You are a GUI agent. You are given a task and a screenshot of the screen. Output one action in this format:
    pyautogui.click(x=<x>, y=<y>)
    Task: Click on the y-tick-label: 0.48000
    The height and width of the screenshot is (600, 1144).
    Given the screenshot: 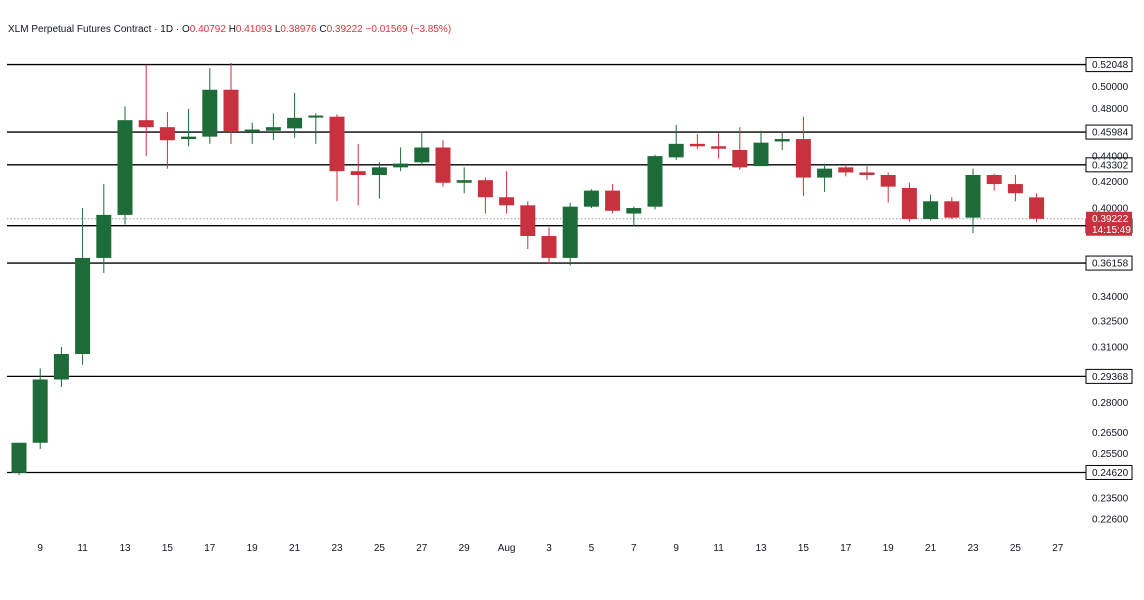 What is the action you would take?
    pyautogui.click(x=1110, y=109)
    